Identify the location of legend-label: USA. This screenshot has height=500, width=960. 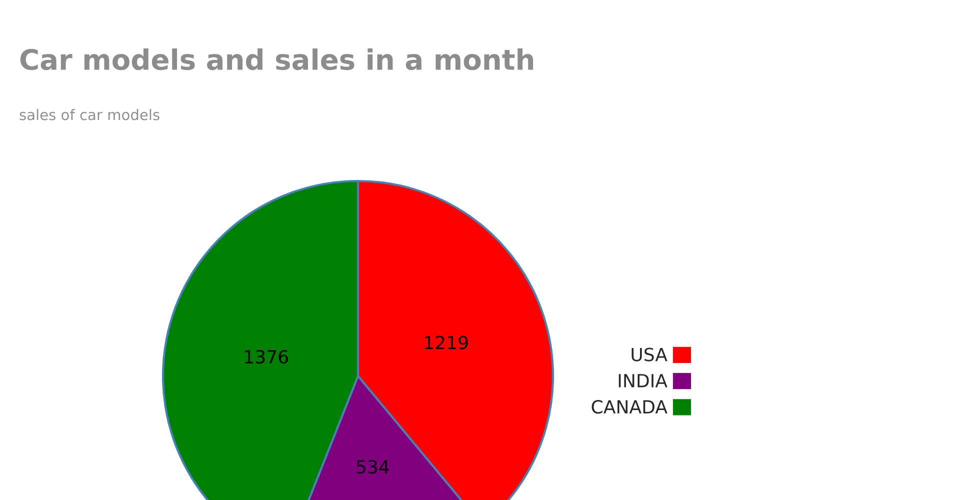
(650, 355).